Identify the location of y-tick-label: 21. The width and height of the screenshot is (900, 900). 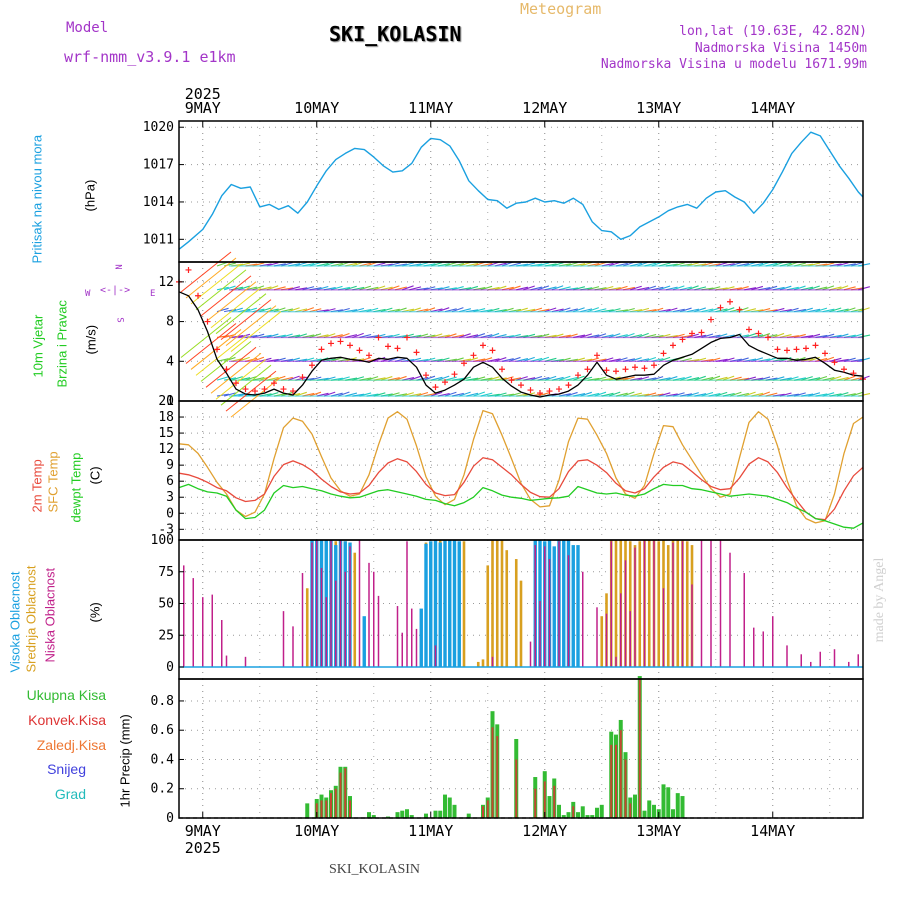
(166, 401).